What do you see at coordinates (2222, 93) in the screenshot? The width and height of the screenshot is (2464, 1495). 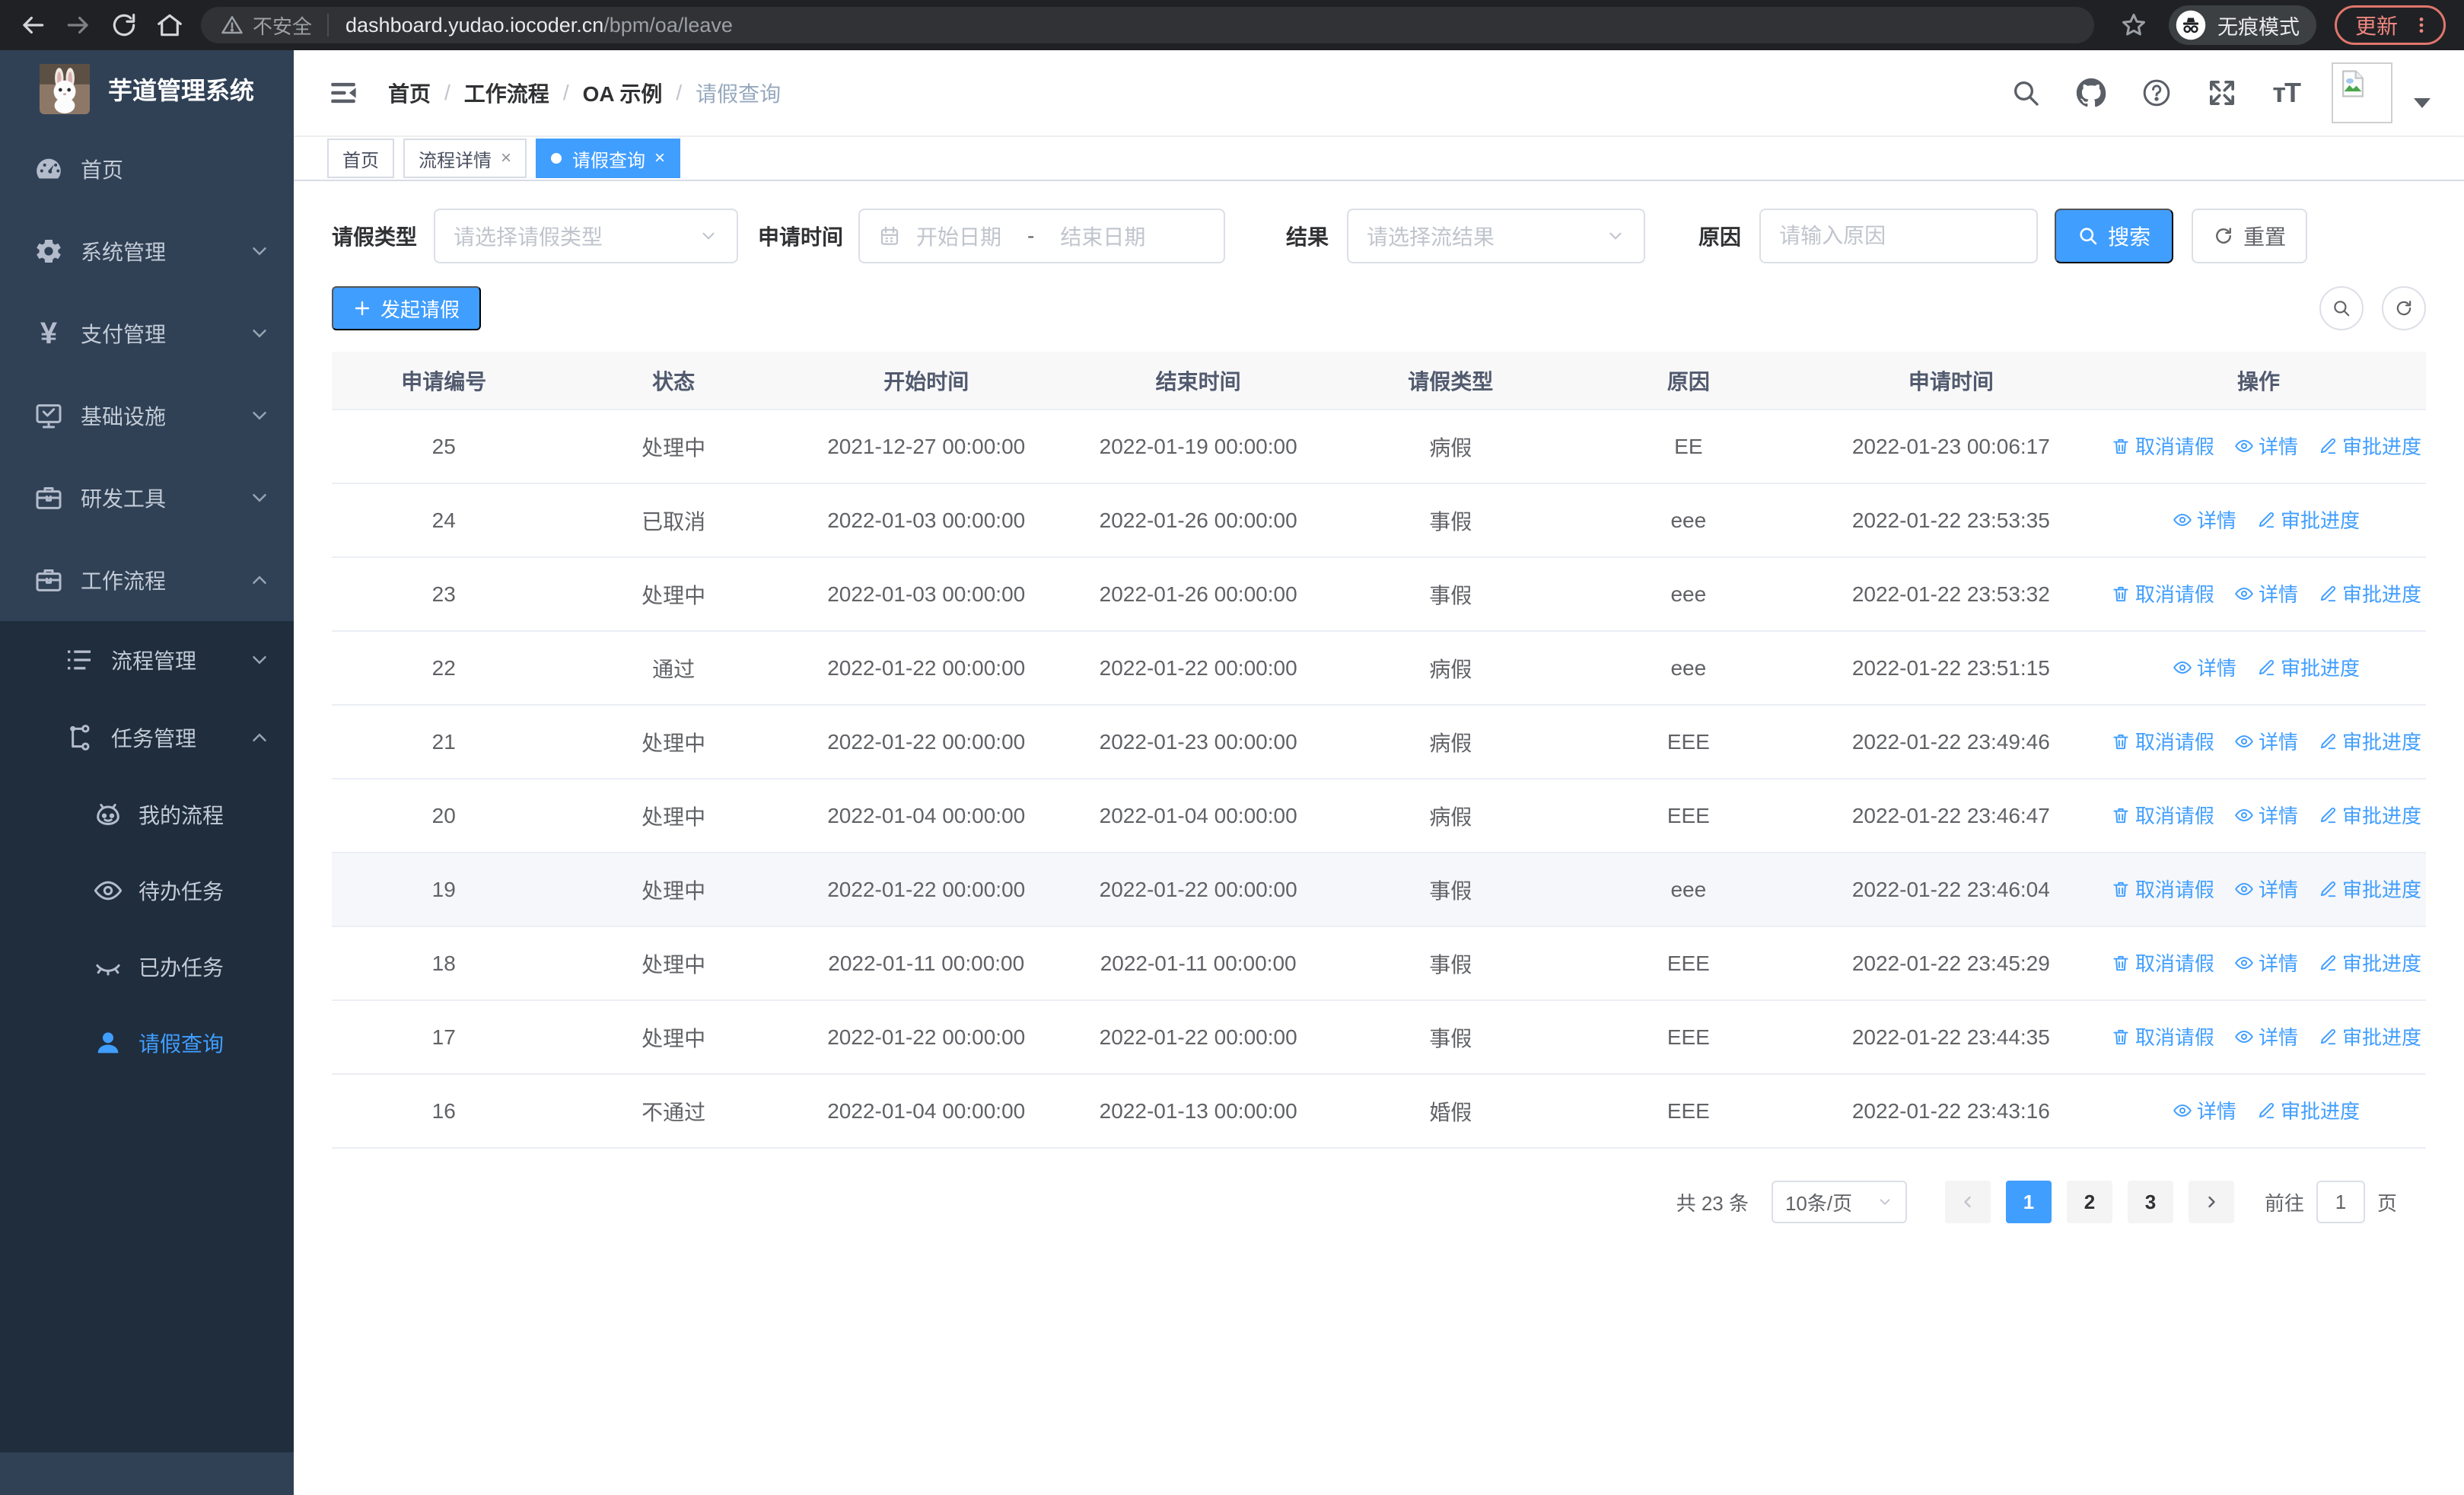 I see `fullscreen-icon` at bounding box center [2222, 93].